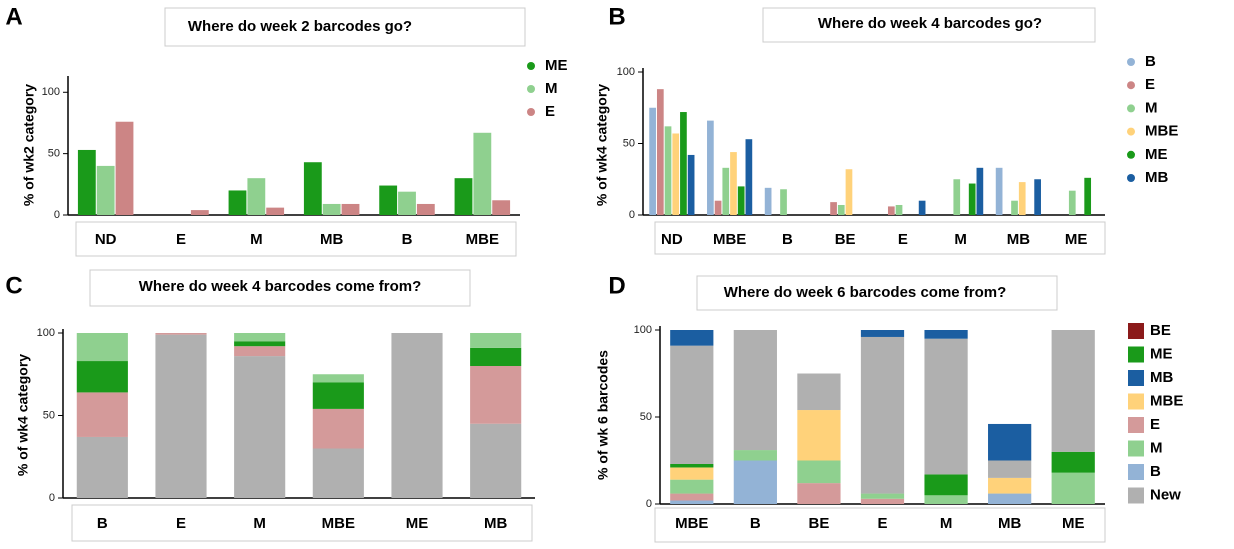 This screenshot has width=1234, height=549. Describe the element at coordinates (1151, 107) in the screenshot. I see `legend-label: M` at that location.